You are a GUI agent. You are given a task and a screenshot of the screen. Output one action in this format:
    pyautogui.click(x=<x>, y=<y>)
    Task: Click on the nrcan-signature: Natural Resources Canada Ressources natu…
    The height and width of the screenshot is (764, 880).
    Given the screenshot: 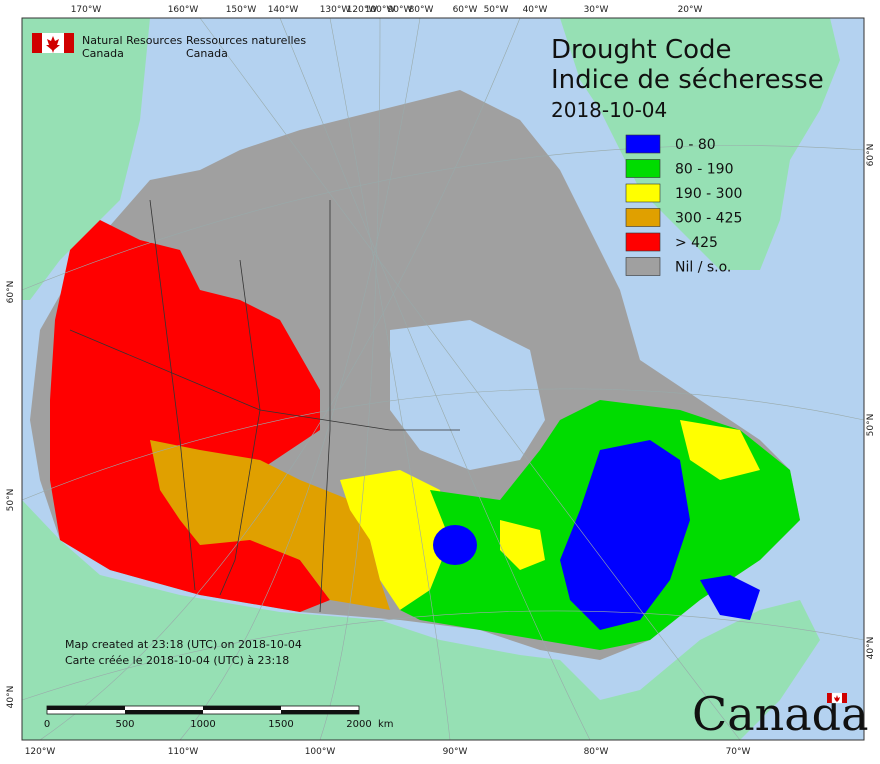 What is the action you would take?
    pyautogui.click(x=169, y=46)
    